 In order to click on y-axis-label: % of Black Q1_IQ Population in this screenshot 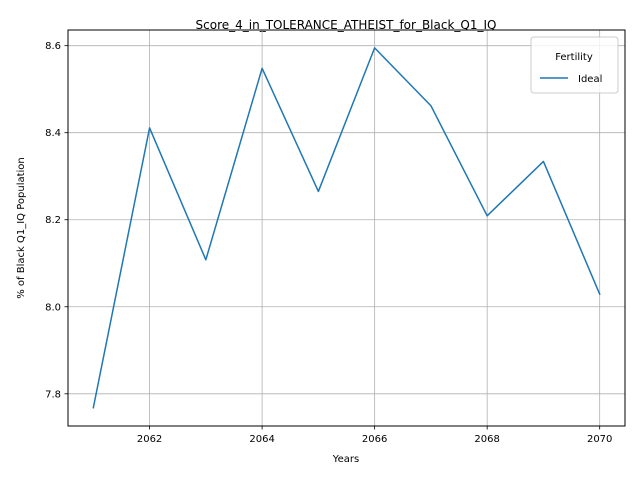, I will do `click(21, 228)`.